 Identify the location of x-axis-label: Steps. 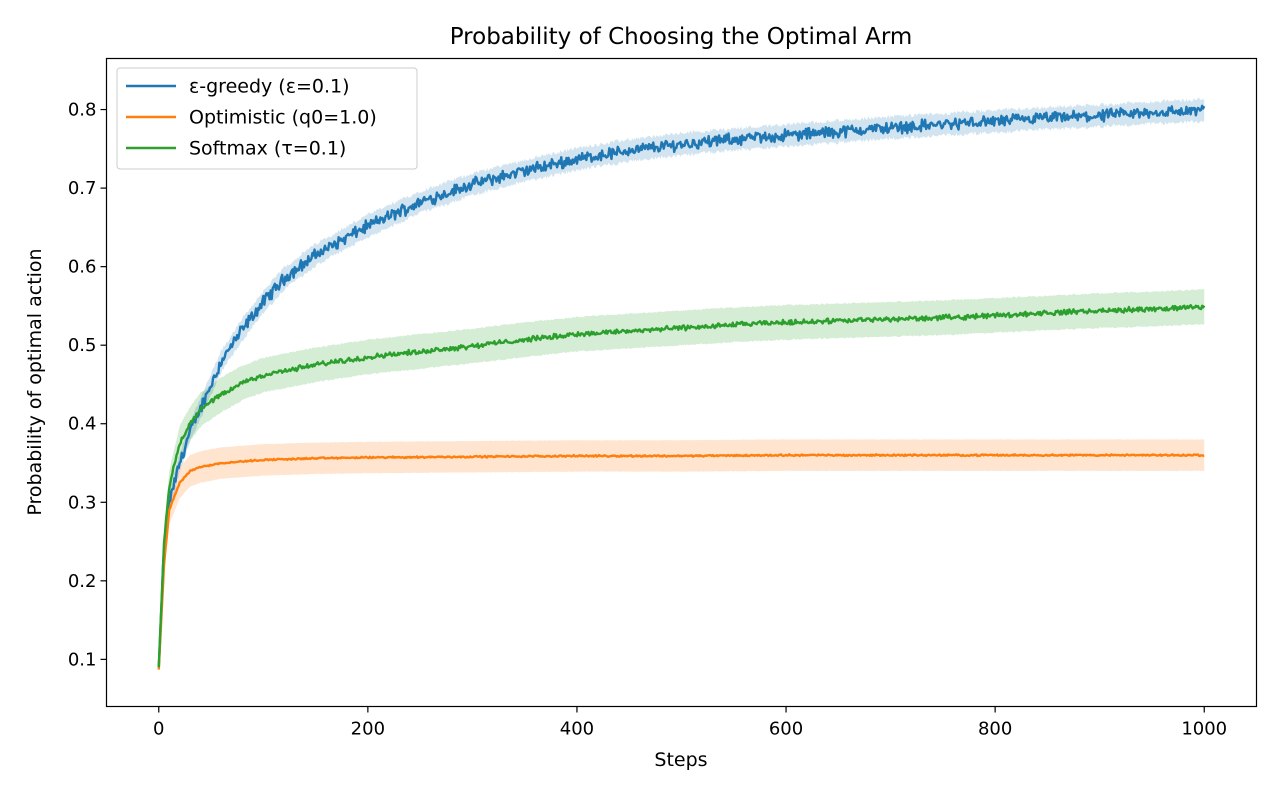
(680, 760).